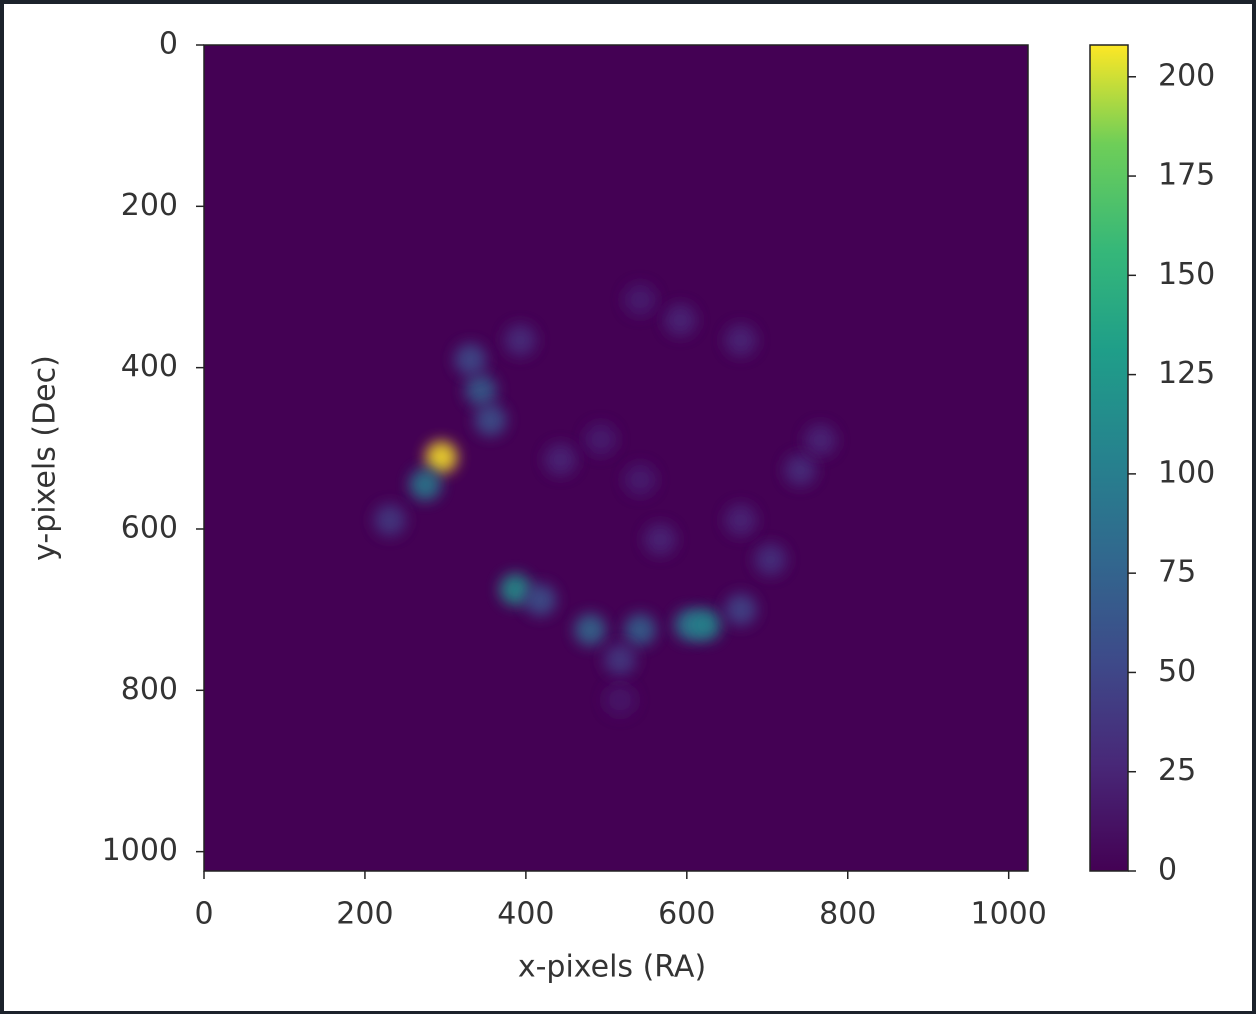 The image size is (1256, 1014). What do you see at coordinates (149, 366) in the screenshot?
I see `y-tick-label: 400` at bounding box center [149, 366].